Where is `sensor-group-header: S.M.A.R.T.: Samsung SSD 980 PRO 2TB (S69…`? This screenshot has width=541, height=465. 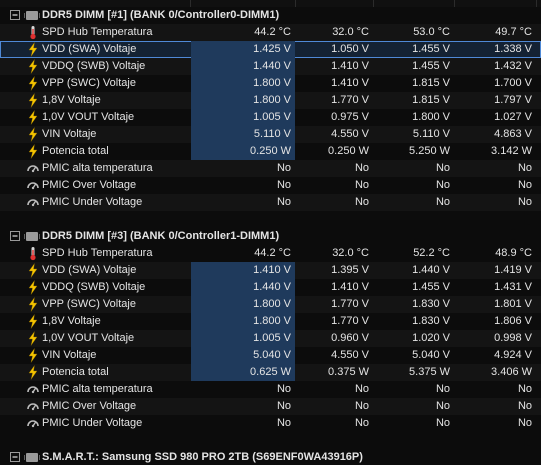
sensor-group-header: S.M.A.R.T.: Samsung SSD 980 PRO 2TB (S69… is located at coordinates (270, 457).